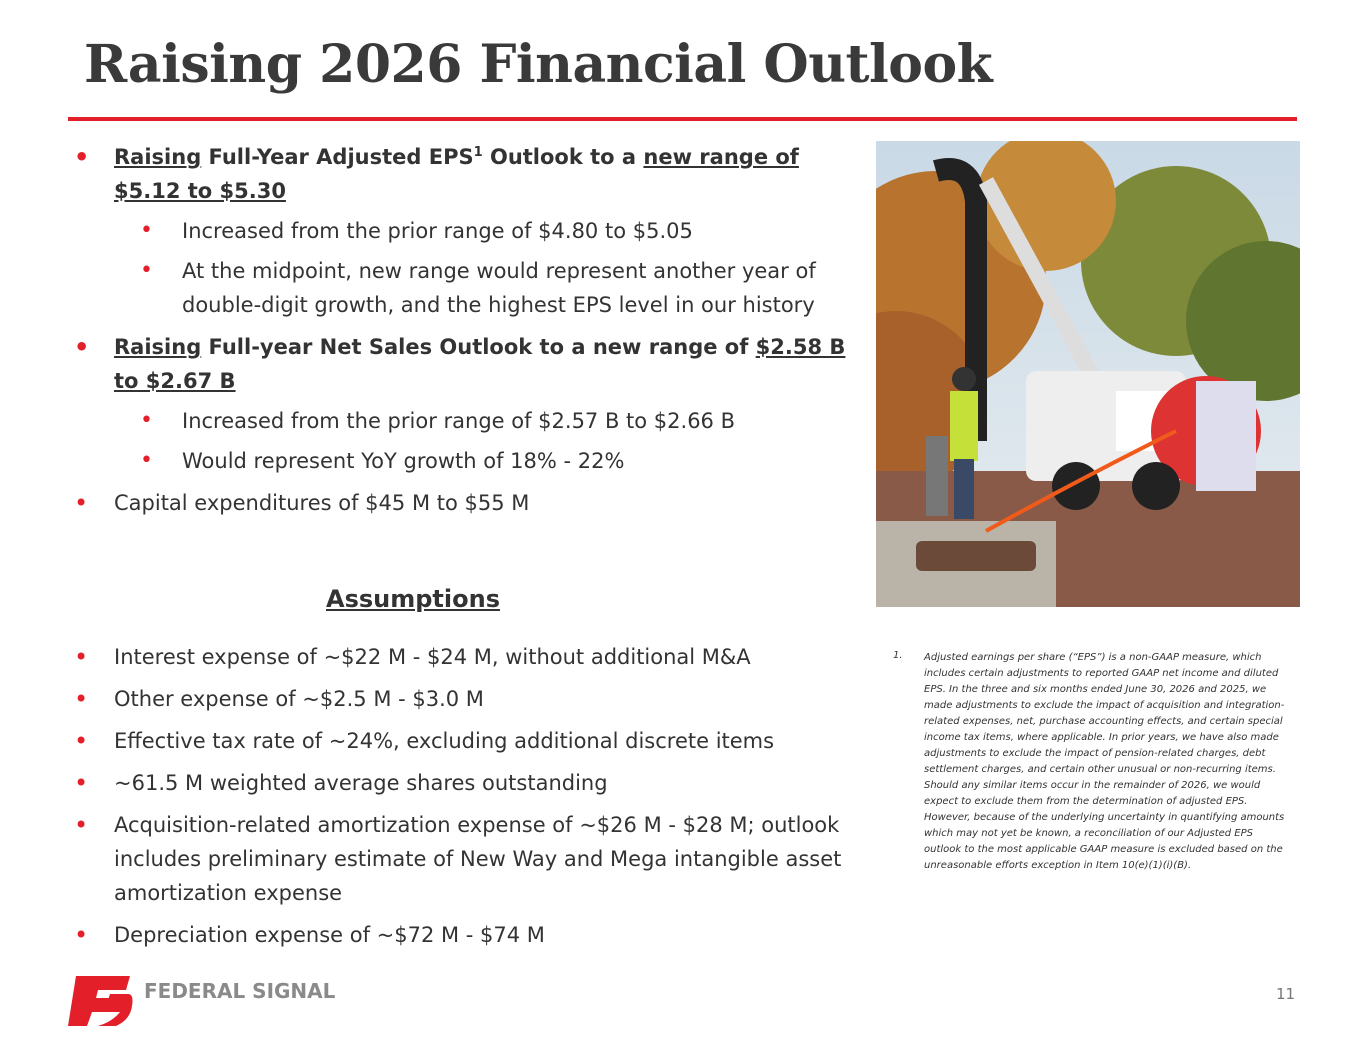 Image resolution: width=1365 pixels, height=1055 pixels. I want to click on text: Outlook to a, so click(563, 157).